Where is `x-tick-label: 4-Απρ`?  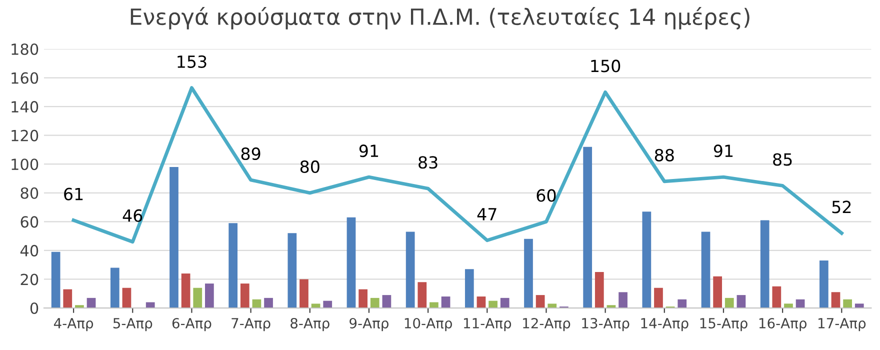 x-tick-label: 4-Απρ is located at coordinates (74, 325).